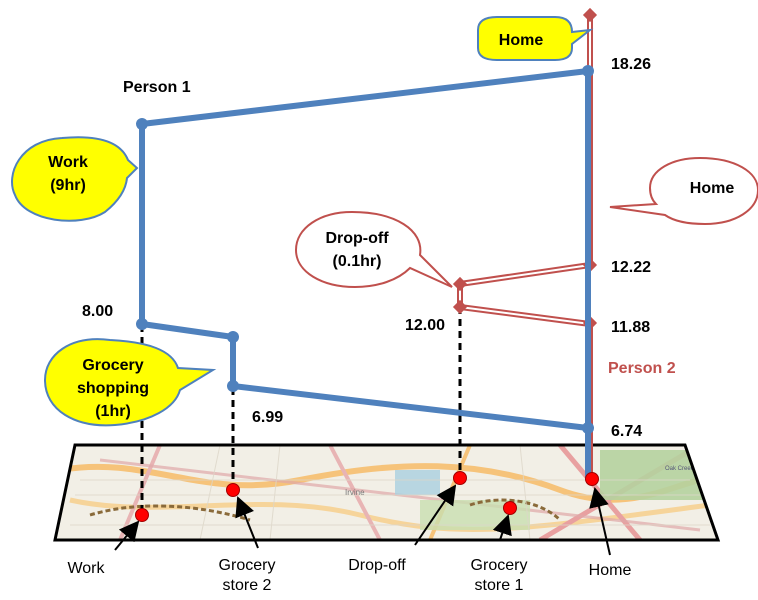 The width and height of the screenshot is (758, 600). Describe the element at coordinates (142, 515) in the screenshot. I see `work-location-dot` at that location.